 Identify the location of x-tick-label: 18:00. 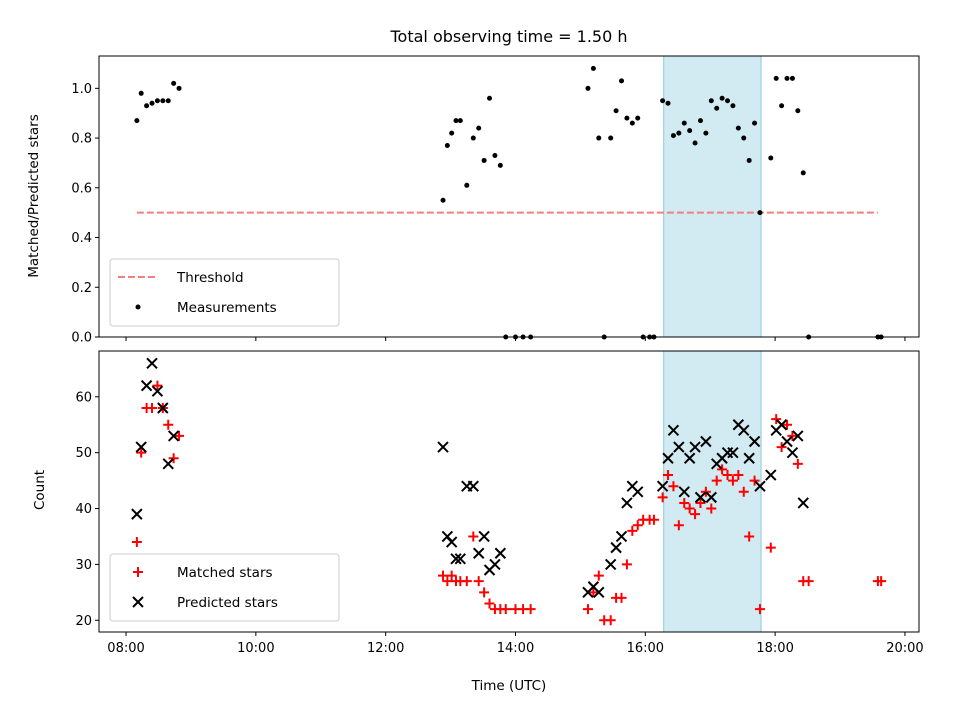
(774, 648).